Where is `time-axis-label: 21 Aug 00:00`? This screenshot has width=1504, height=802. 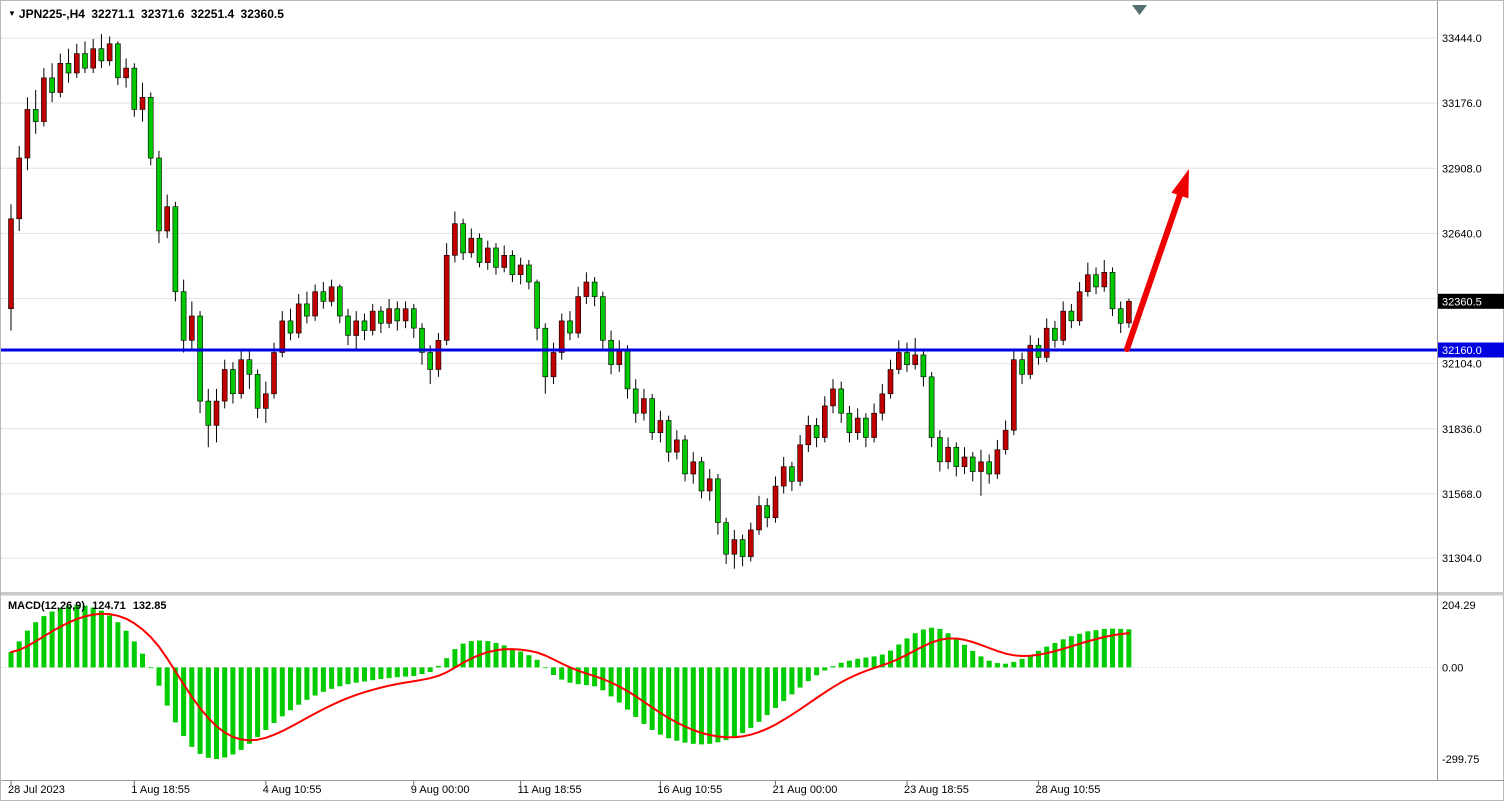 time-axis-label: 21 Aug 00:00 is located at coordinates (805, 790).